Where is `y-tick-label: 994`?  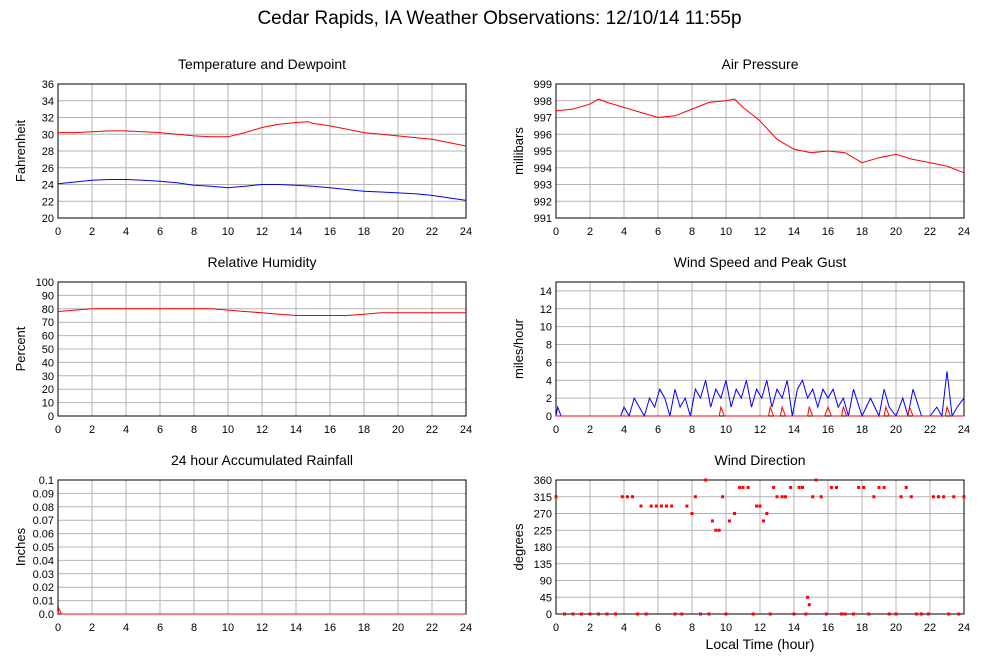
y-tick-label: 994 is located at coordinates (543, 169).